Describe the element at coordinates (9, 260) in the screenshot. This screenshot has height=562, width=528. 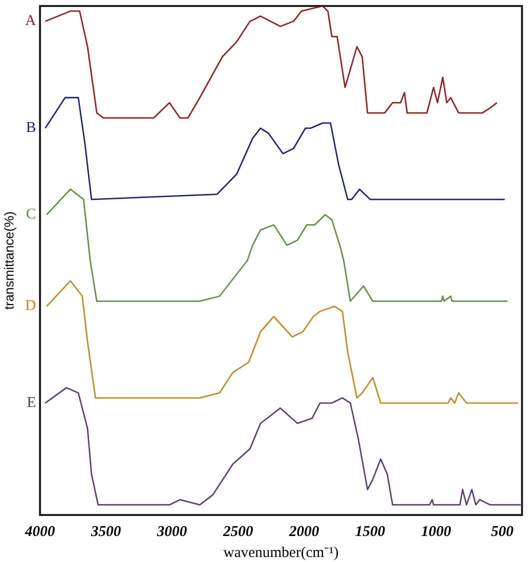
I see `y-axis-title: transmittance(%)` at that location.